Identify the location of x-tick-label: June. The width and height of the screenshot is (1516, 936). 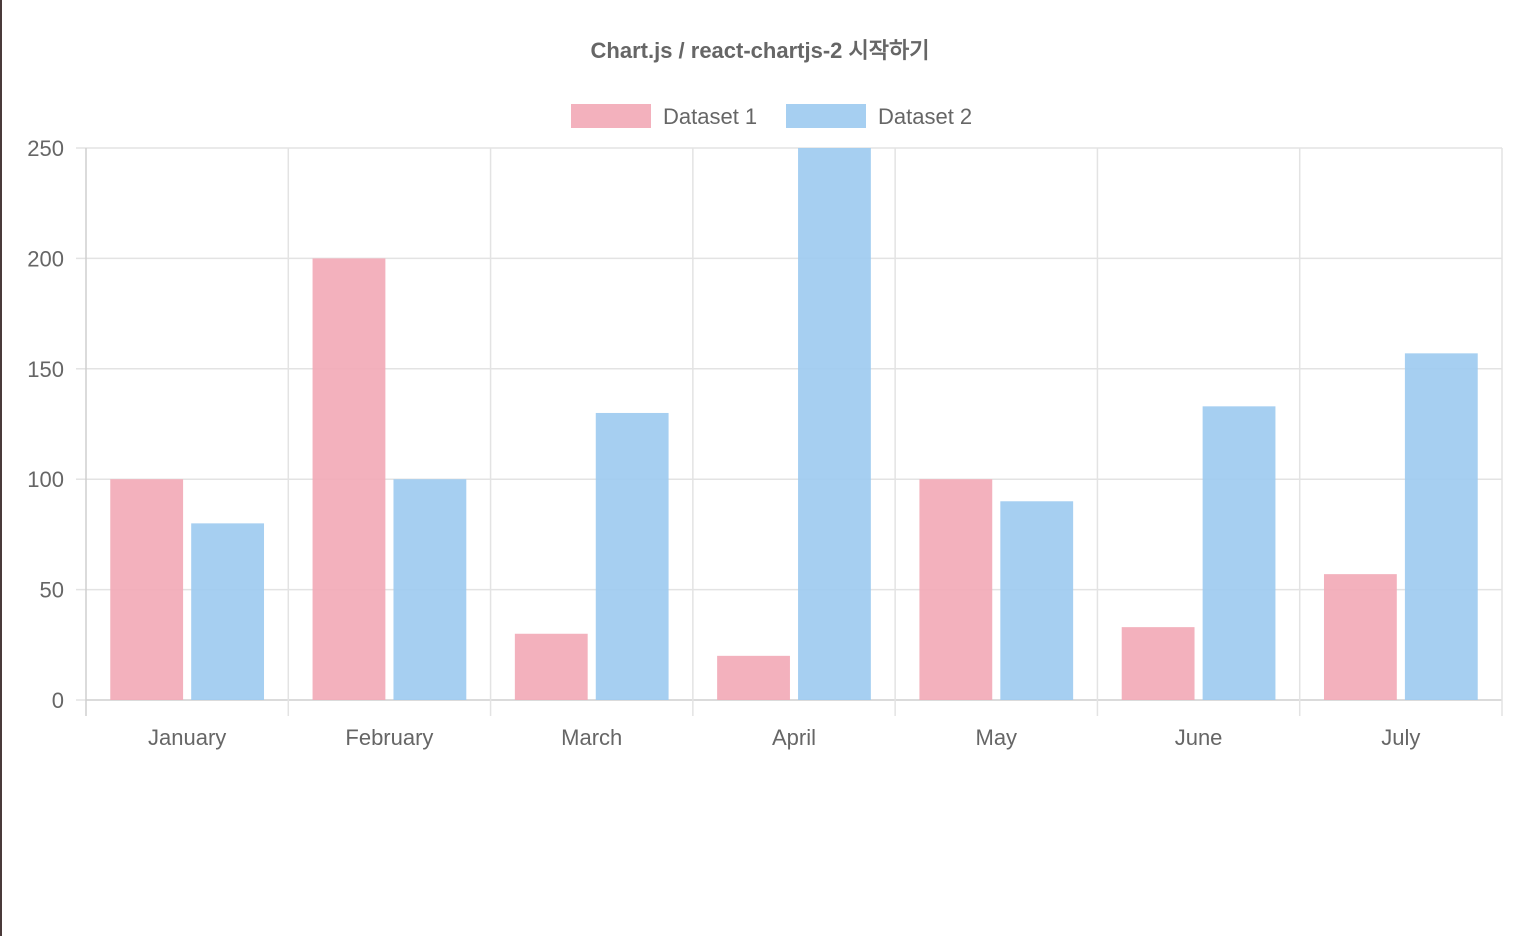
(1199, 737).